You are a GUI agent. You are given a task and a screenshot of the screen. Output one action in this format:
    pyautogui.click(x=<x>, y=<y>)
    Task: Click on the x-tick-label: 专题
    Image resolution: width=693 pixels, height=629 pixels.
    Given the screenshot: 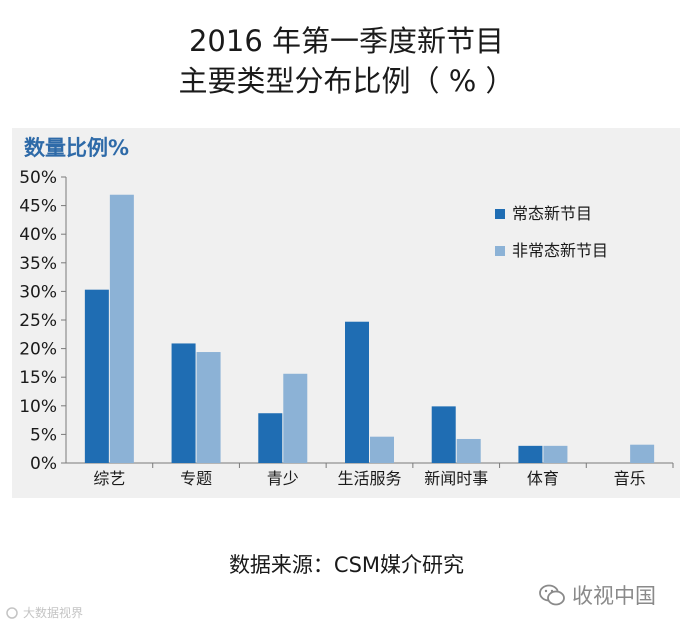 What is the action you would take?
    pyautogui.click(x=196, y=478)
    